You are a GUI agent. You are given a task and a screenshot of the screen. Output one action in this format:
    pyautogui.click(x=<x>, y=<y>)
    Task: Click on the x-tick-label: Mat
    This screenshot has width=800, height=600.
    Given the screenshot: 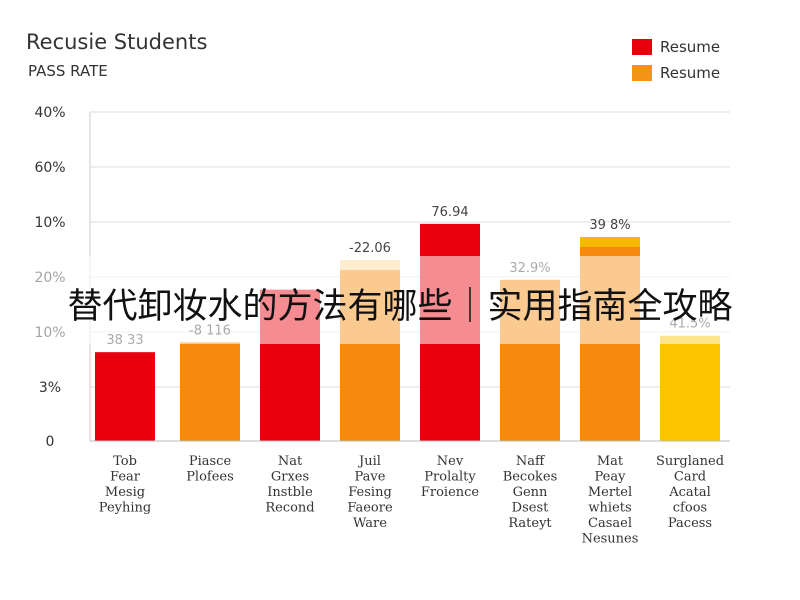 What is the action you would take?
    pyautogui.click(x=610, y=461)
    